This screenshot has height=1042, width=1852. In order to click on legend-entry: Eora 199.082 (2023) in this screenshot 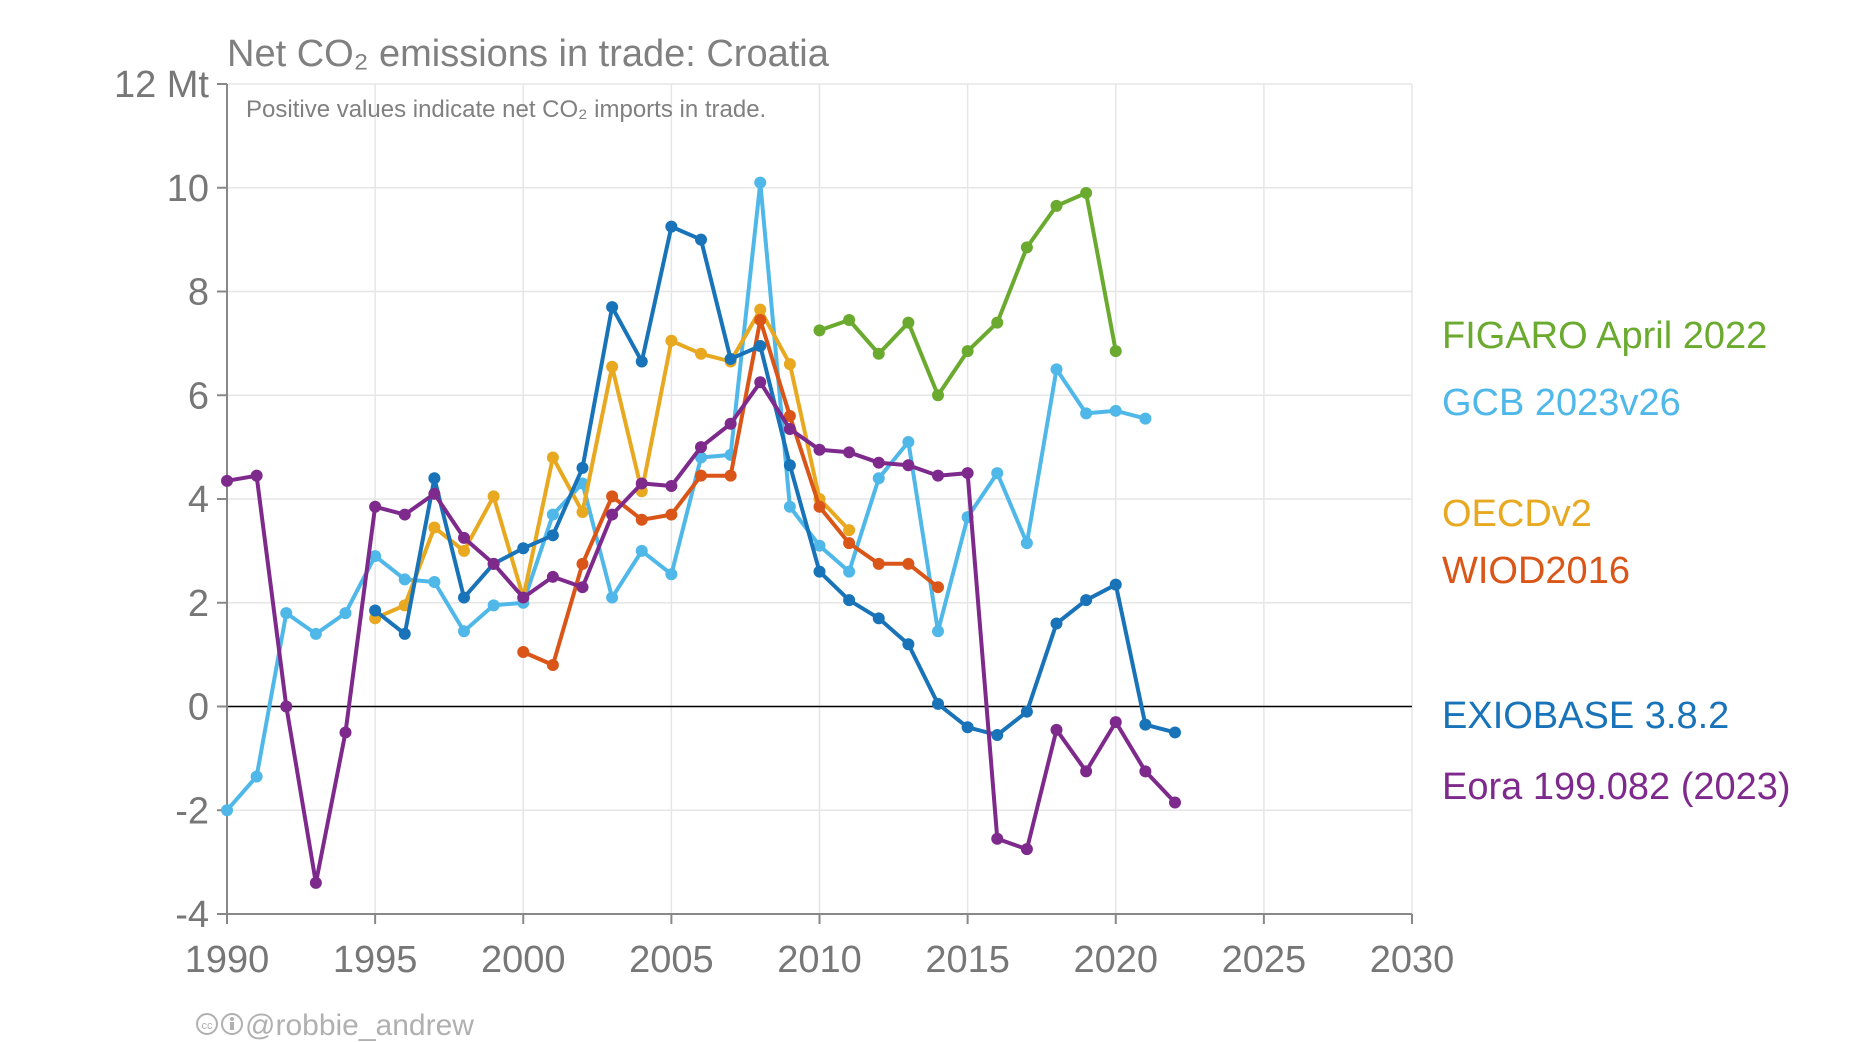, I will do `click(1616, 787)`.